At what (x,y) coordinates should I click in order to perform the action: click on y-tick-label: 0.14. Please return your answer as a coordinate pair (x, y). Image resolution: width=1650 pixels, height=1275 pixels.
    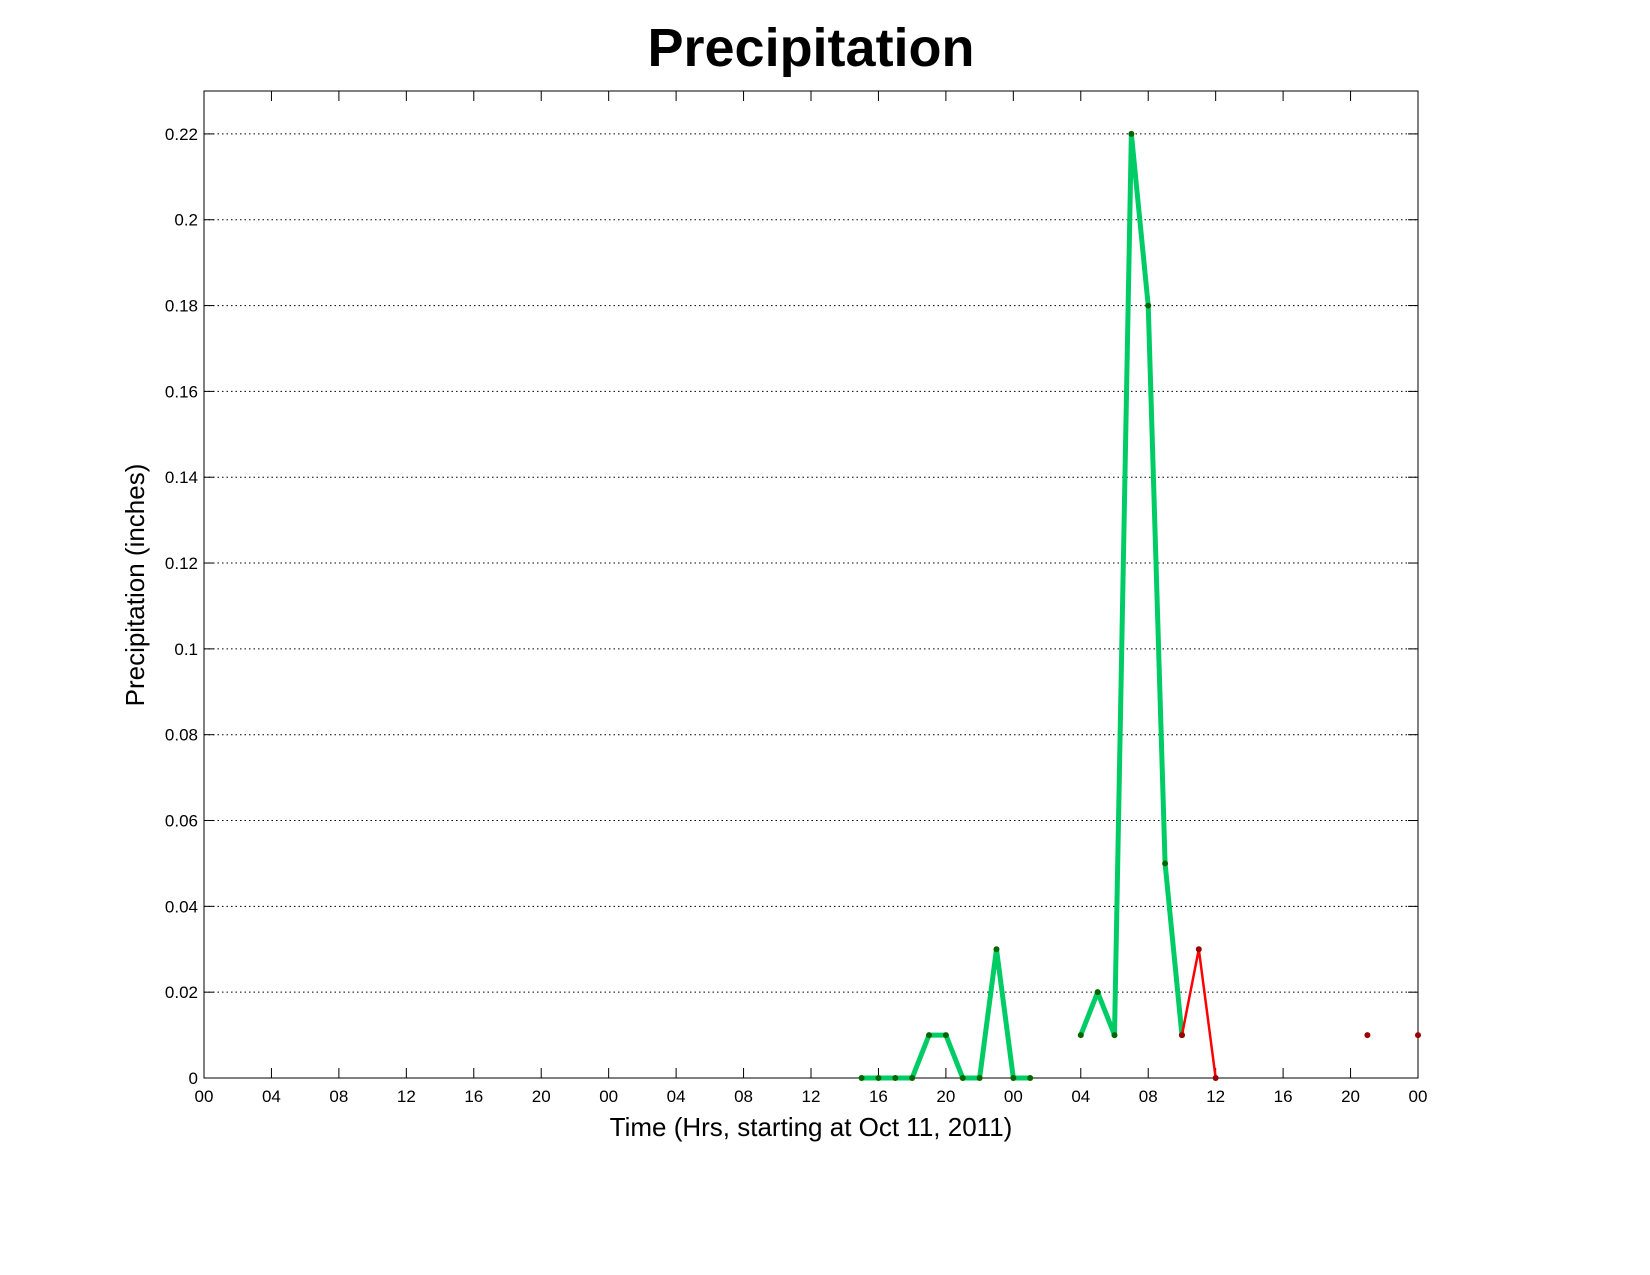
    Looking at the image, I should click on (181, 477).